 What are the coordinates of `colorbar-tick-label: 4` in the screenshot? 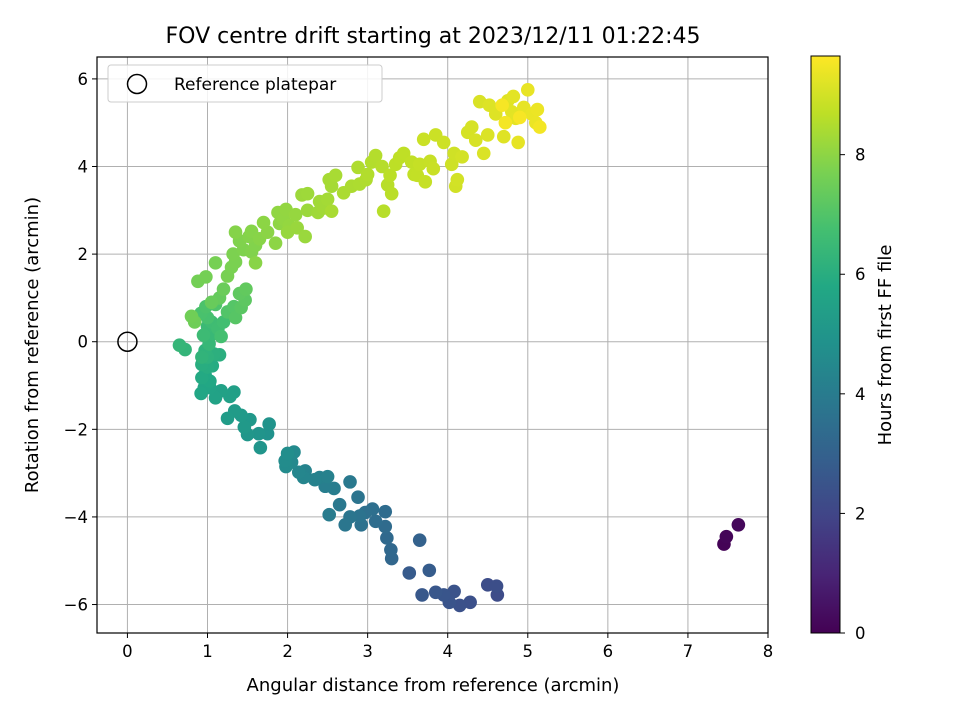 It's located at (860, 394).